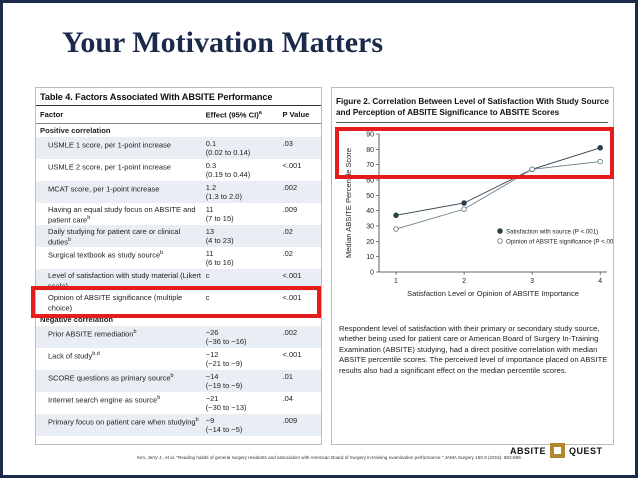 The image size is (638, 478). Describe the element at coordinates (74, 355) in the screenshot. I see `cell-factor: Lack of studyb,d` at that location.